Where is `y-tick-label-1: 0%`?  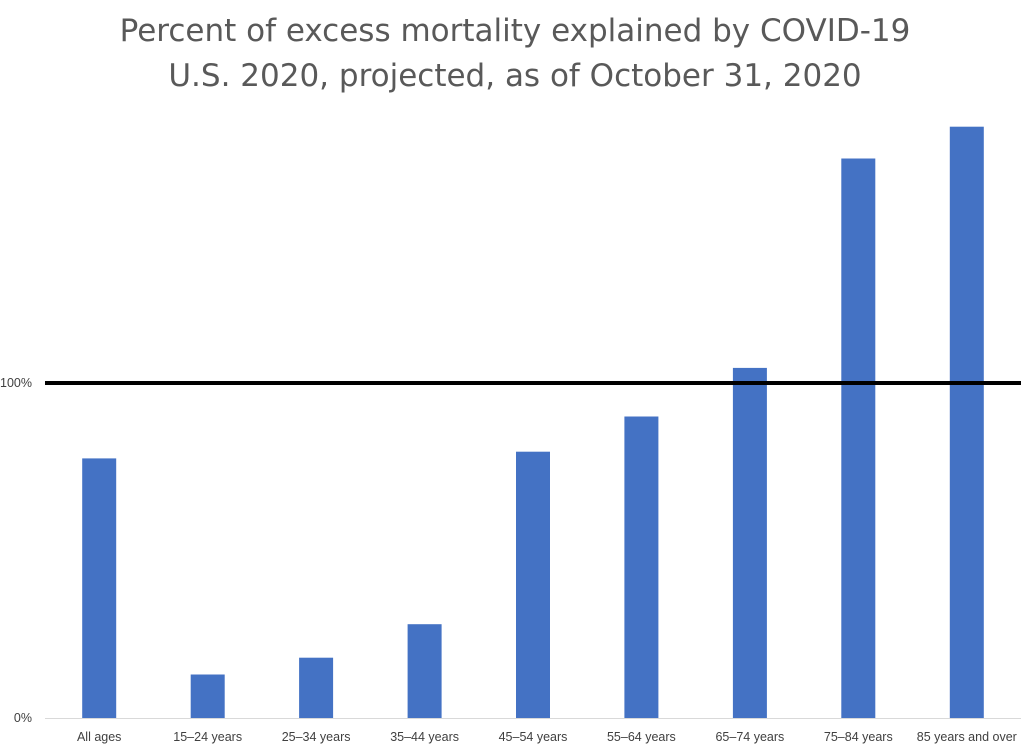
y-tick-label-1: 0% is located at coordinates (23, 718).